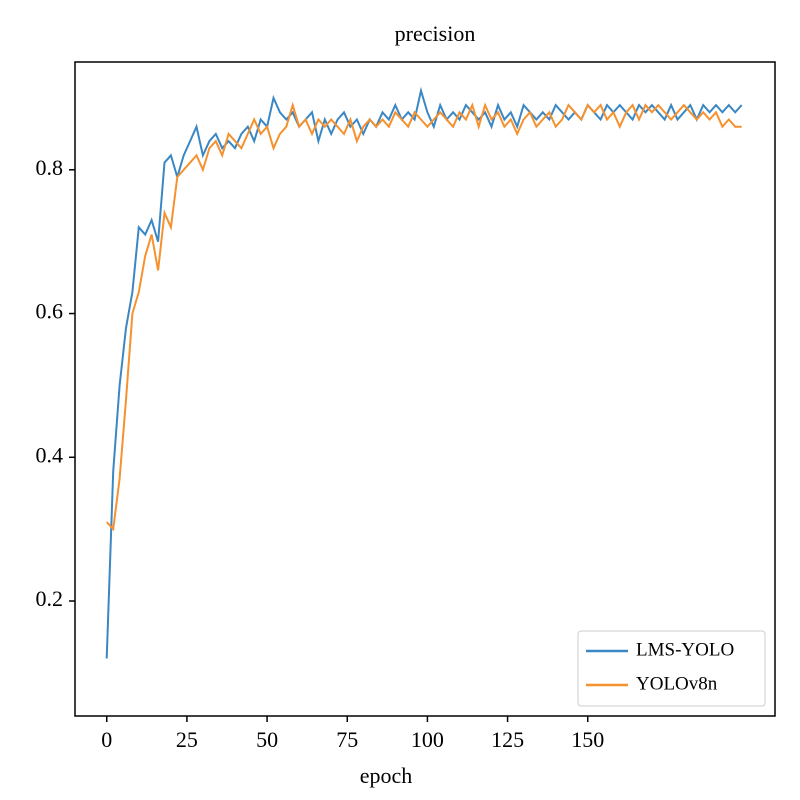 The height and width of the screenshot is (800, 800). I want to click on legend-label: YOLOv8n, so click(677, 683).